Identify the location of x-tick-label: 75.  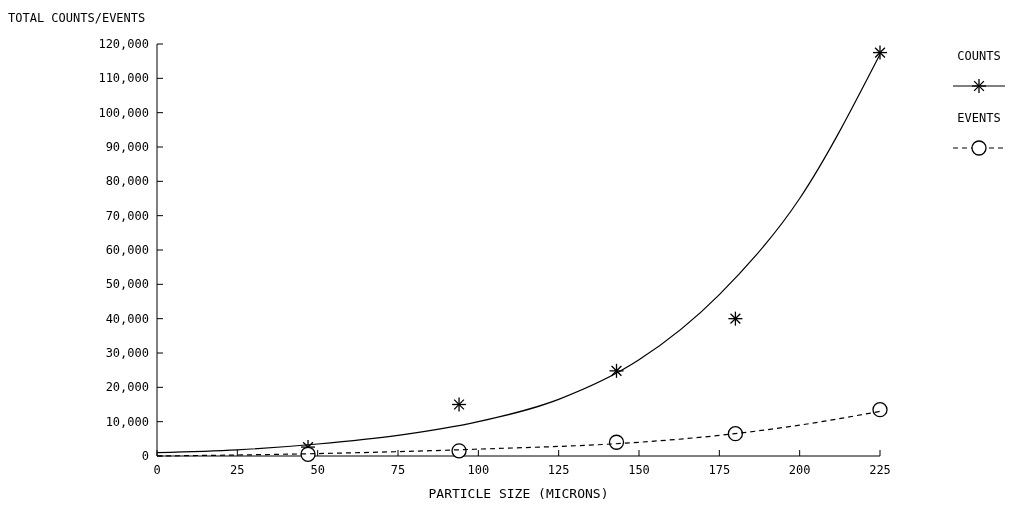
(398, 470).